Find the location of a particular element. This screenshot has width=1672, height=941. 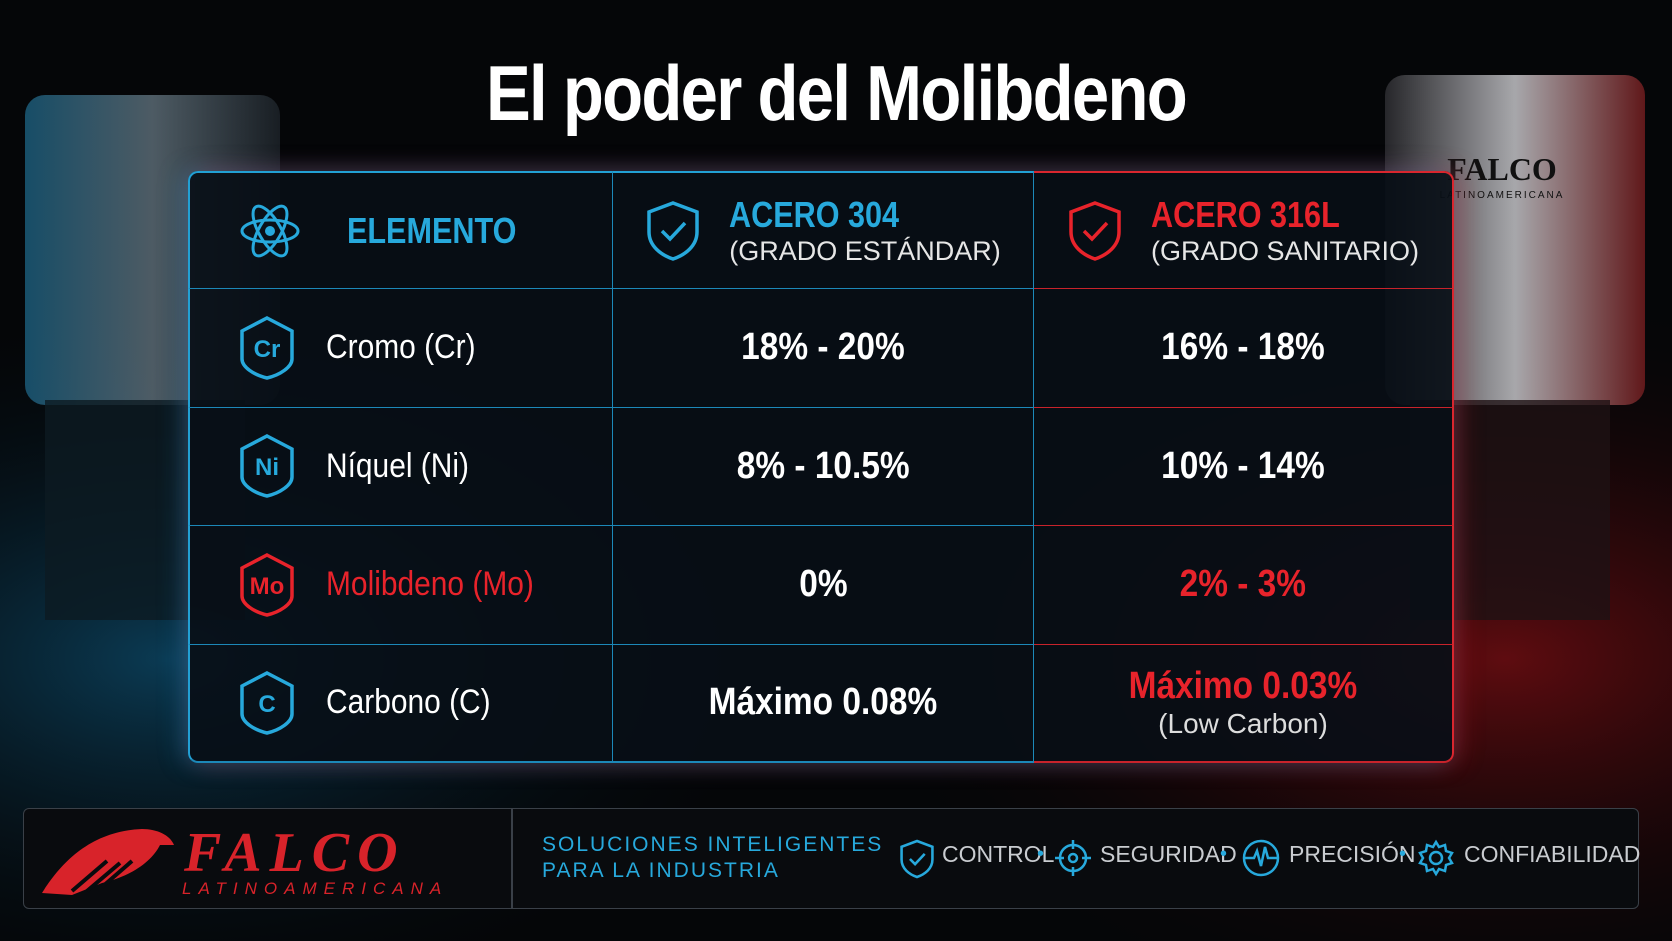

falcon-logo is located at coordinates (108, 862).